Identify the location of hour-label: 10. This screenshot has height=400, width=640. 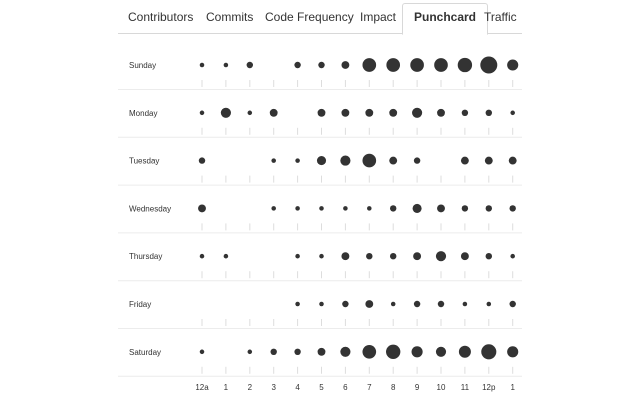
(441, 387).